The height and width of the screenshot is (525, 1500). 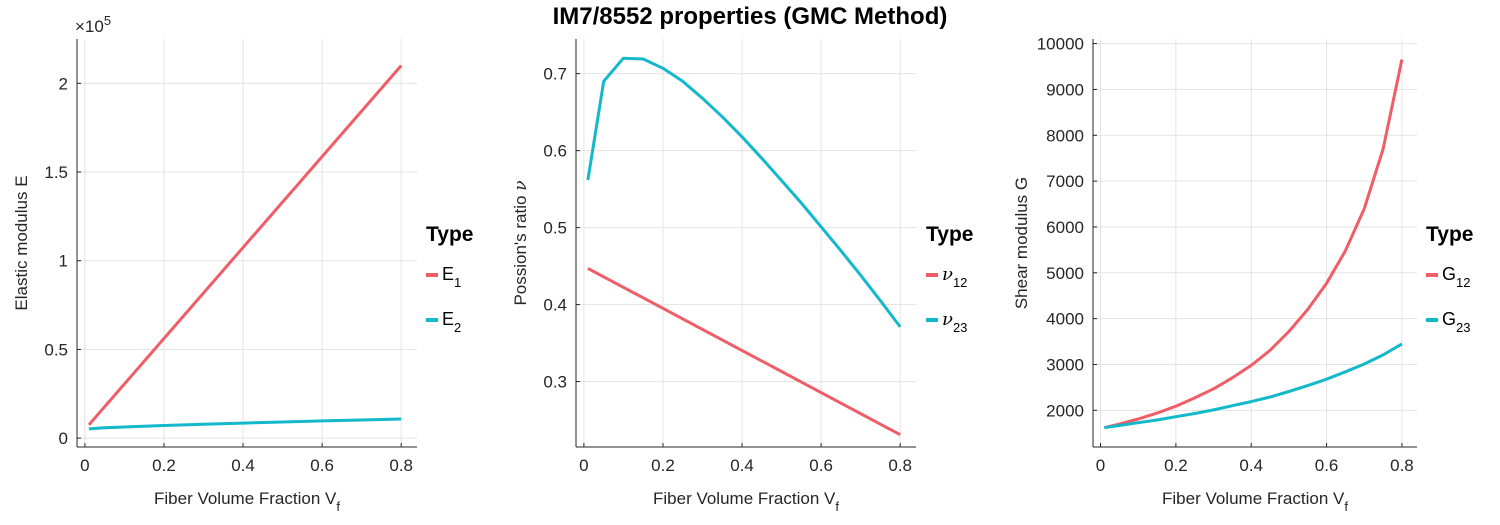 What do you see at coordinates (56, 172) in the screenshot?
I see `y-tick-label: 1.5` at bounding box center [56, 172].